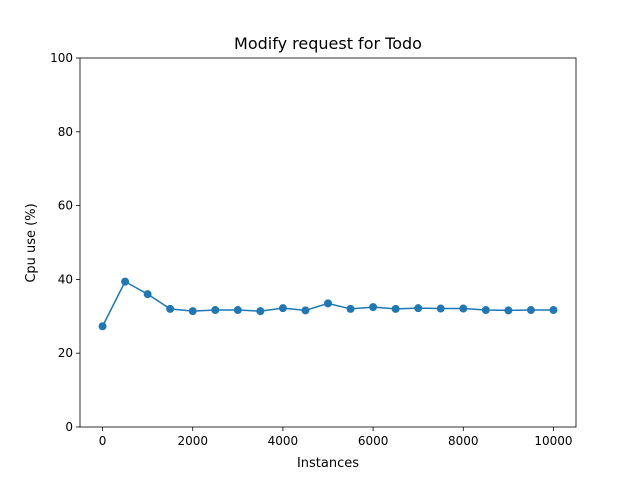 The width and height of the screenshot is (640, 480). I want to click on y-tick-label: 60, so click(65, 206).